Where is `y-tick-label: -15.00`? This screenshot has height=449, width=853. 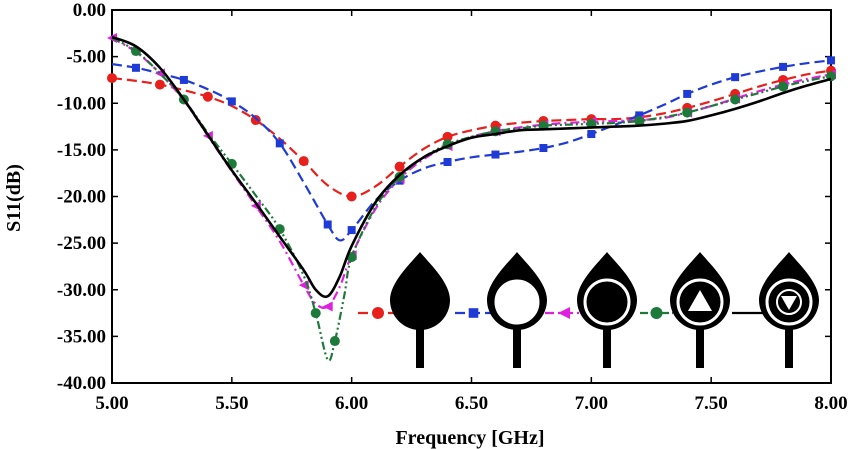
y-tick-label: -15.00 is located at coordinates (81, 150).